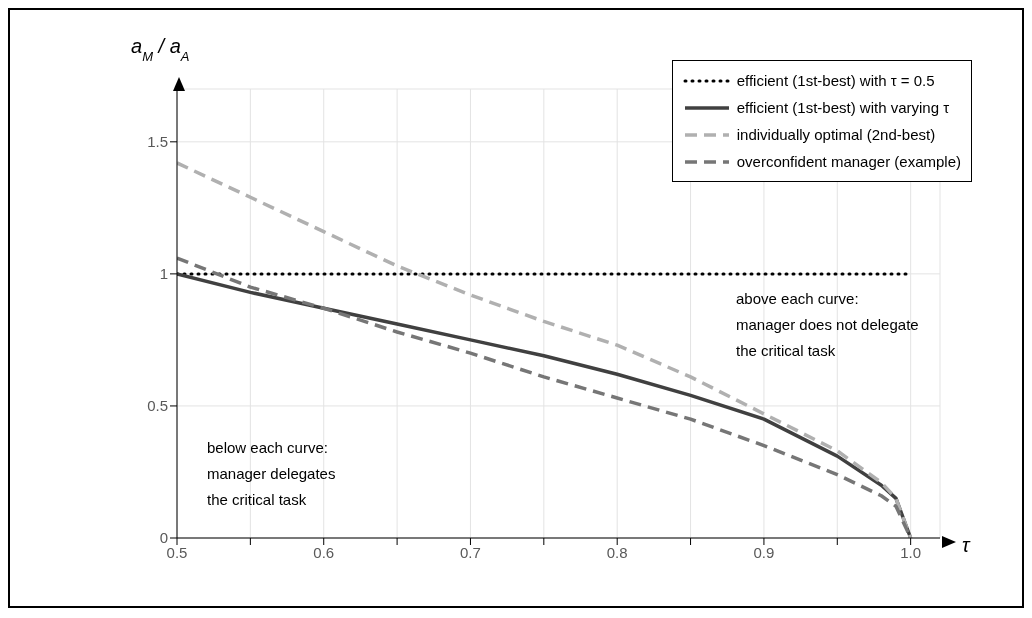 This screenshot has width=1032, height=618. What do you see at coordinates (324, 552) in the screenshot?
I see `x-tick-label: 0.6` at bounding box center [324, 552].